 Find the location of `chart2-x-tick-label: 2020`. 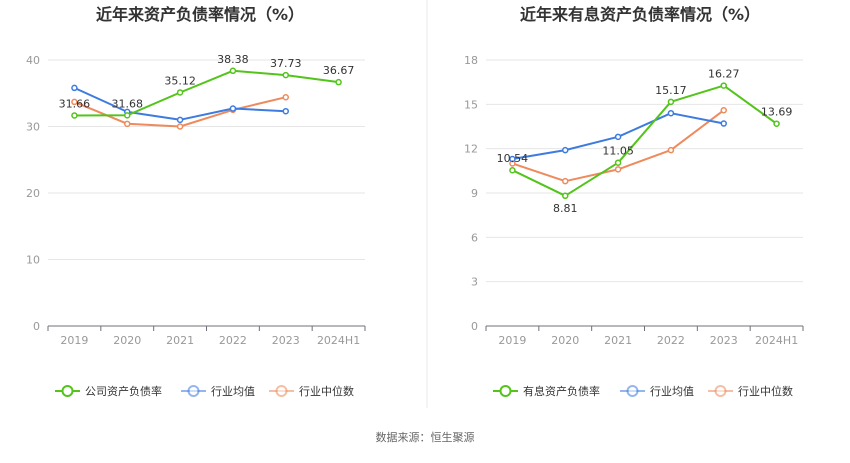

chart2-x-tick-label: 2020 is located at coordinates (565, 340).